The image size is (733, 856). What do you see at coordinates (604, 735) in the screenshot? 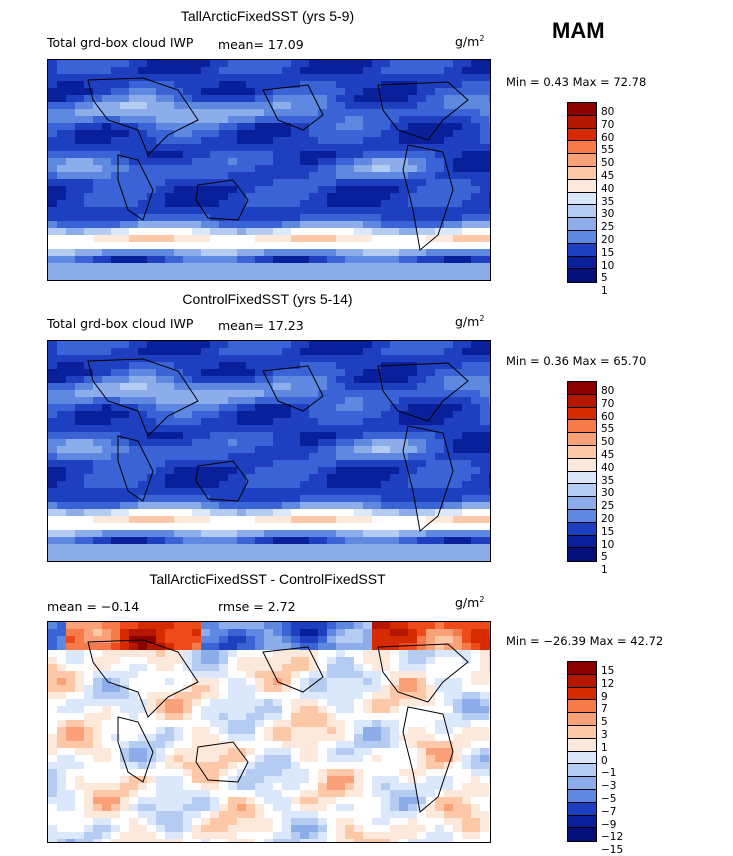
I see `colorbar-tick-label: 3` at bounding box center [604, 735].